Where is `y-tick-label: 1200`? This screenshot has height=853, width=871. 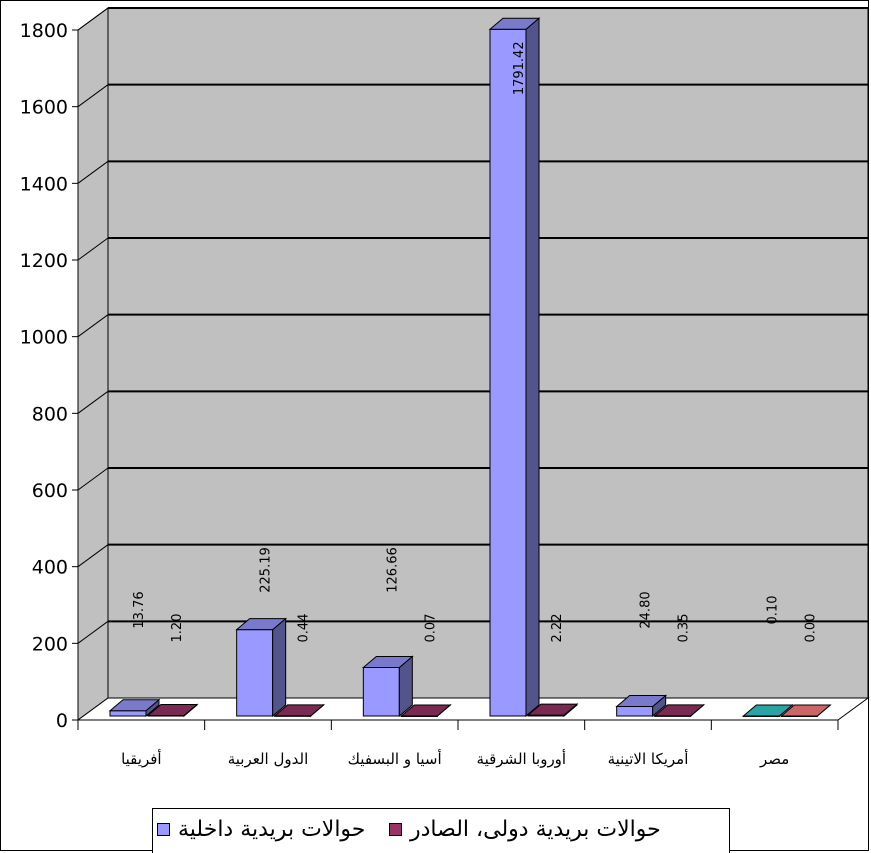 y-tick-label: 1200 is located at coordinates (44, 261).